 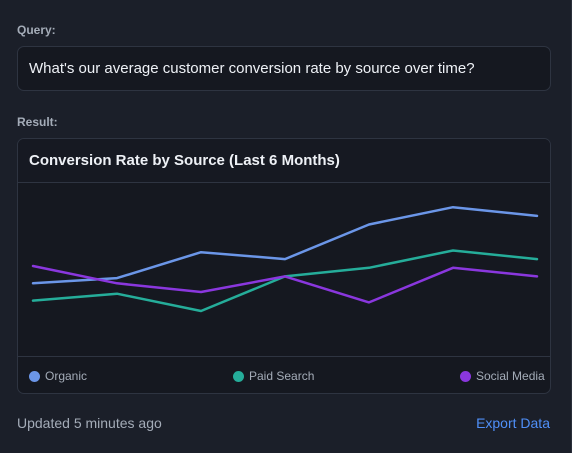 I want to click on updated-status: Updated 5 minutes ago, so click(x=89, y=423).